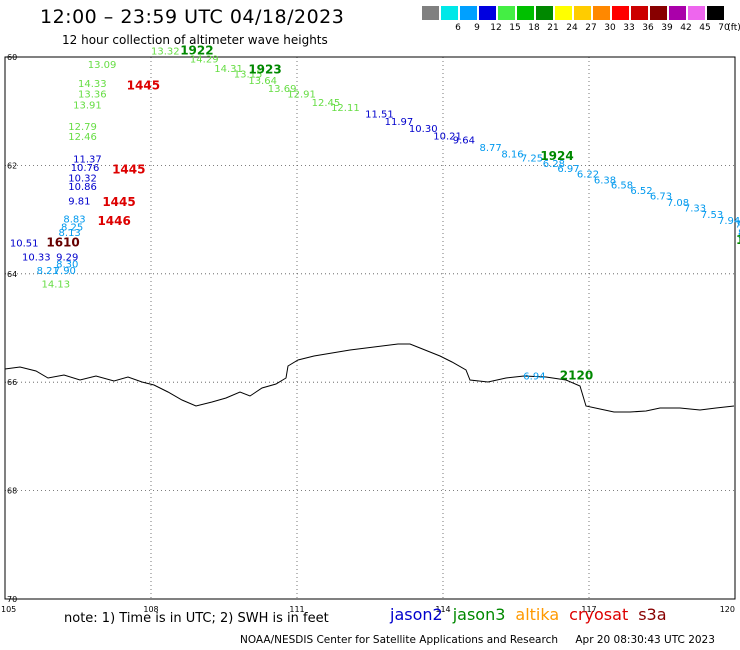 This screenshot has height=650, width=740. What do you see at coordinates (379, 115) in the screenshot?
I see `wave-height-label: 11.51` at bounding box center [379, 115].